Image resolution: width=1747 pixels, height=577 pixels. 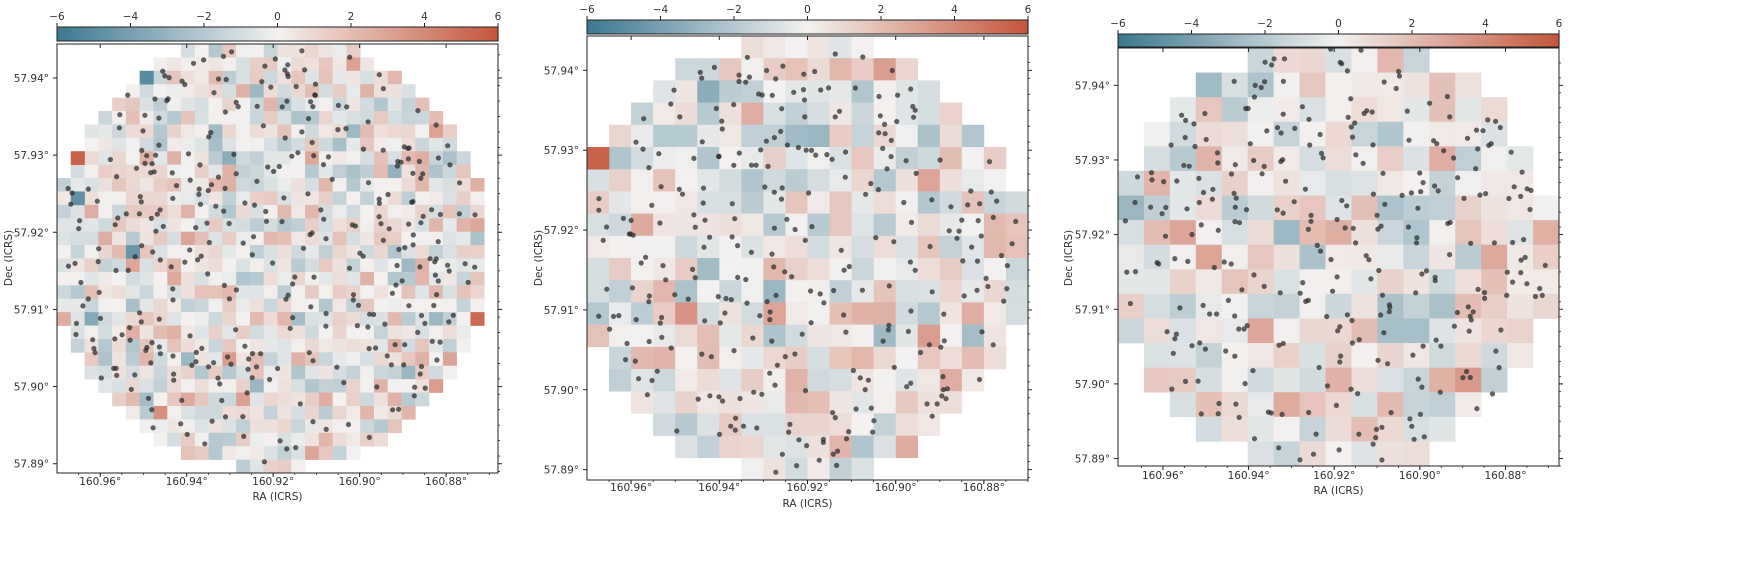 I want to click on x-tick-label: 160.92°, so click(x=273, y=482).